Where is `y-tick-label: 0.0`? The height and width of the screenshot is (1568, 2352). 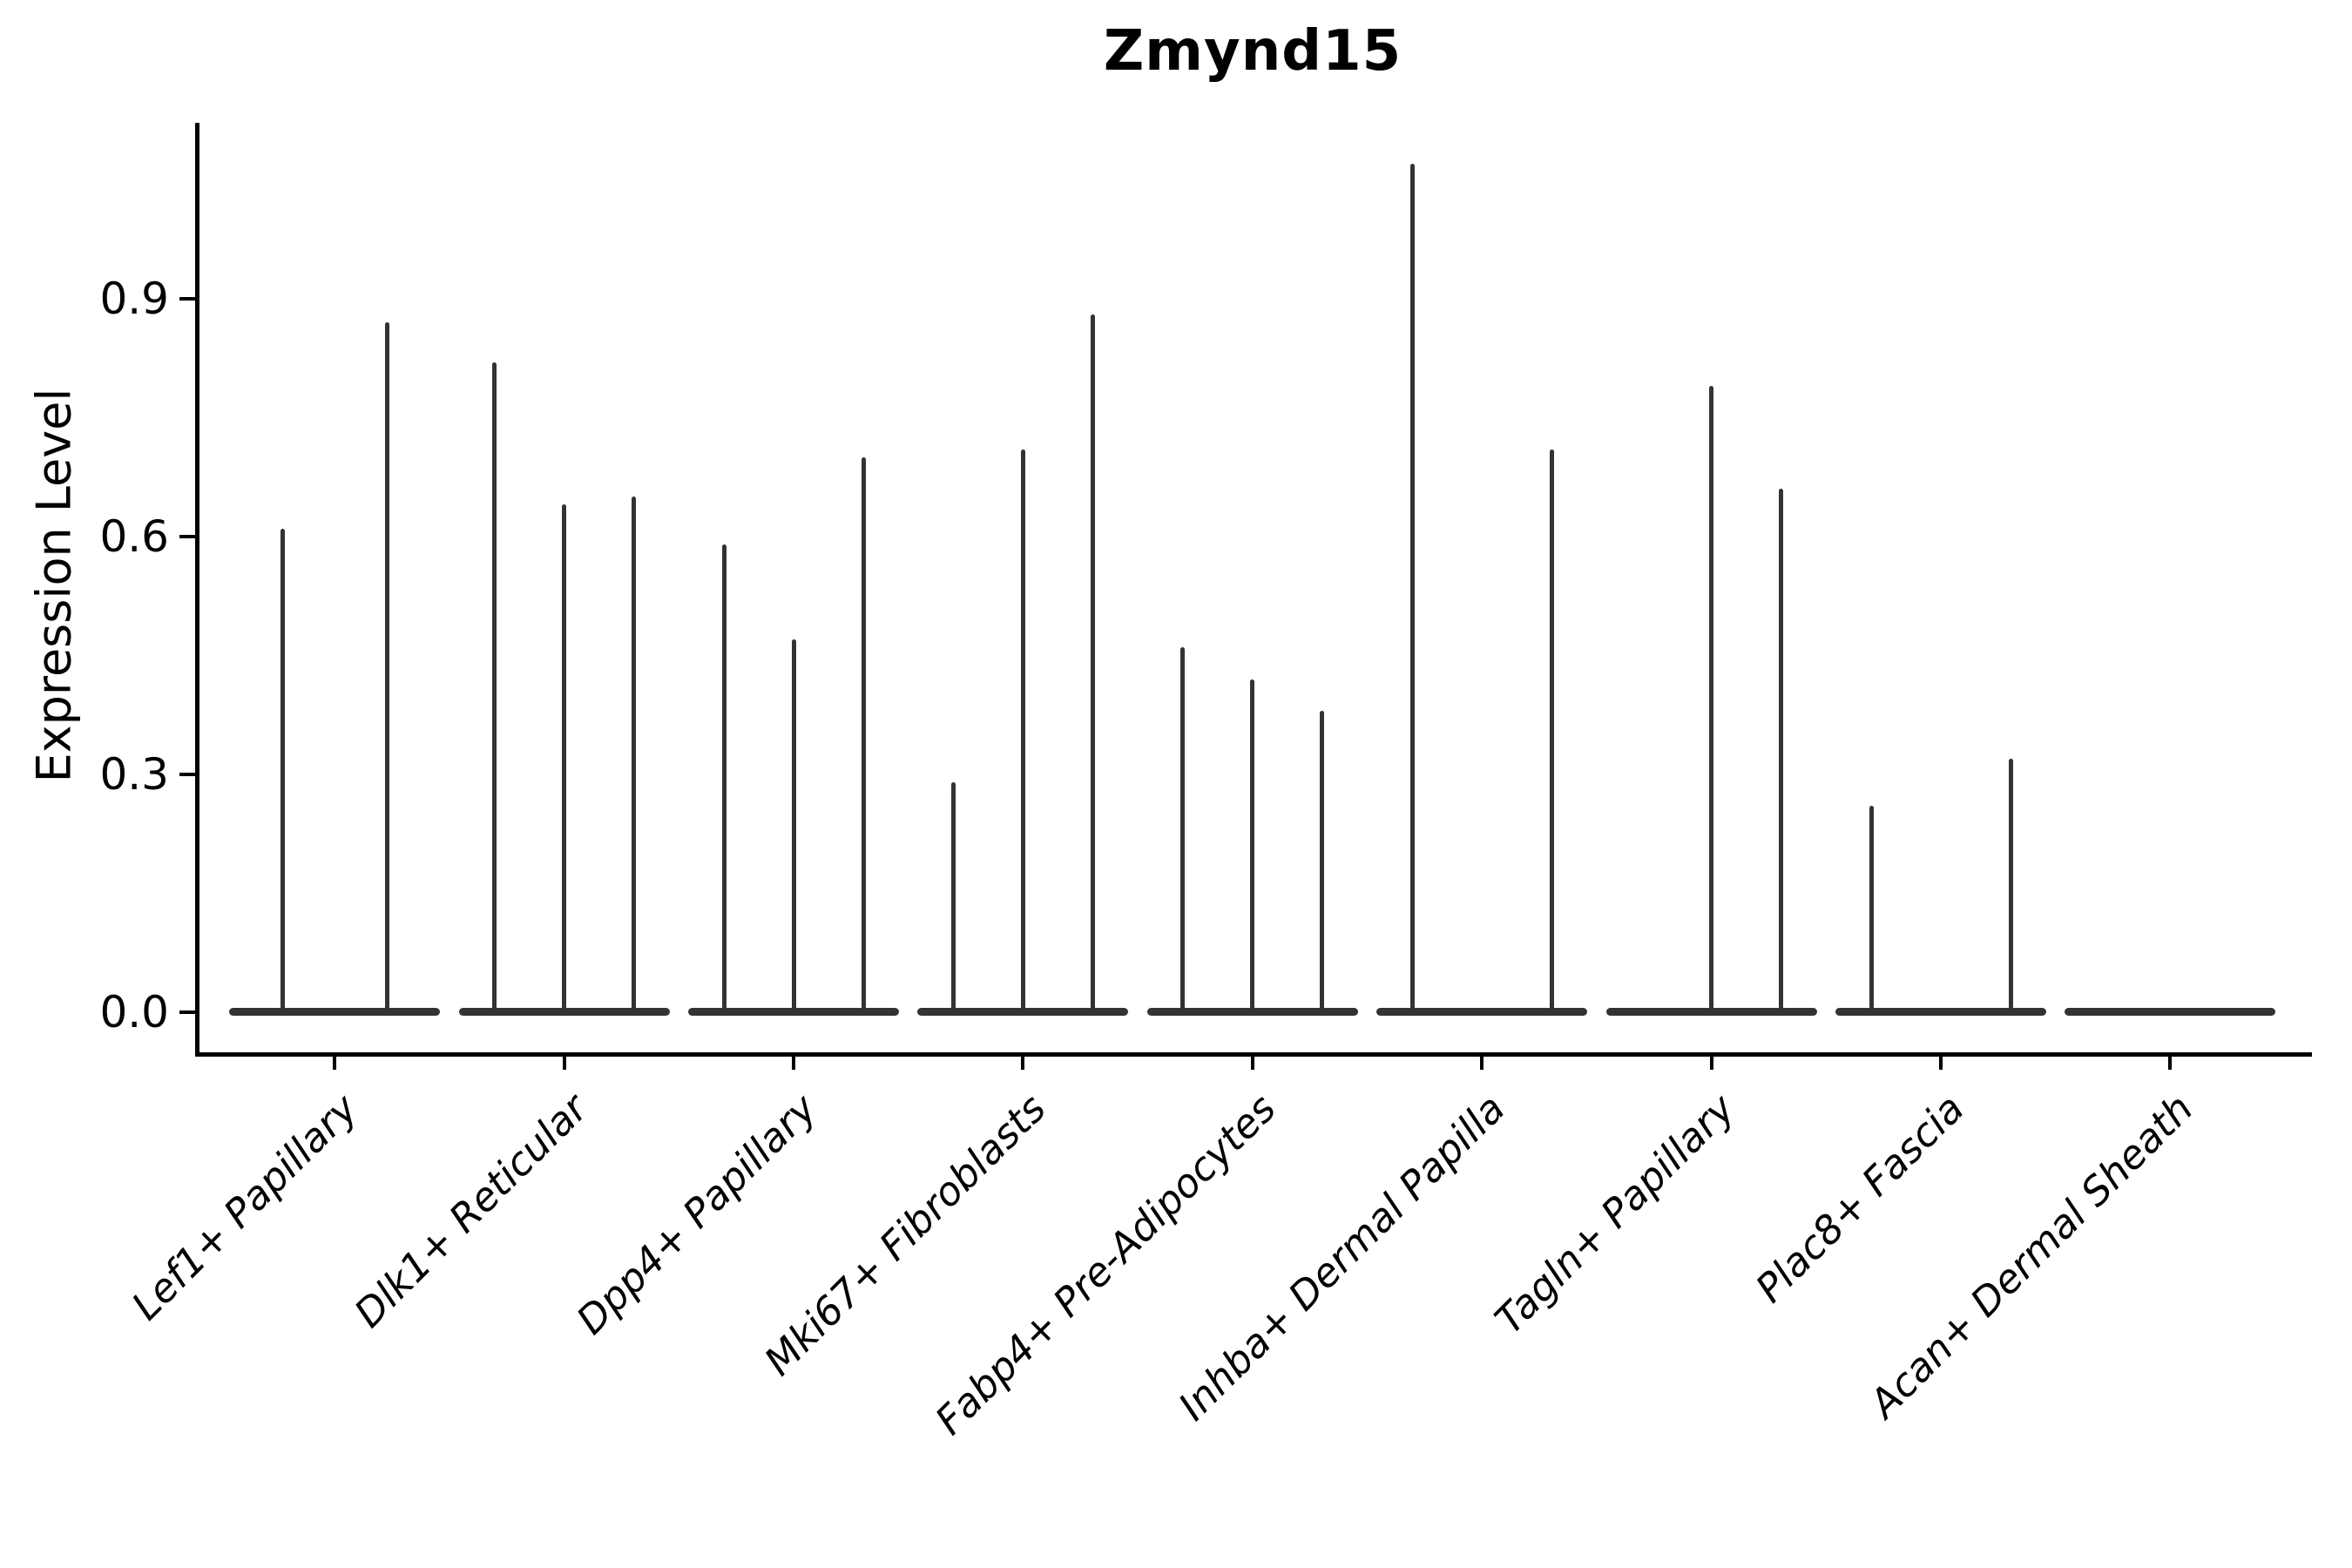 y-tick-label: 0.0 is located at coordinates (134, 1012).